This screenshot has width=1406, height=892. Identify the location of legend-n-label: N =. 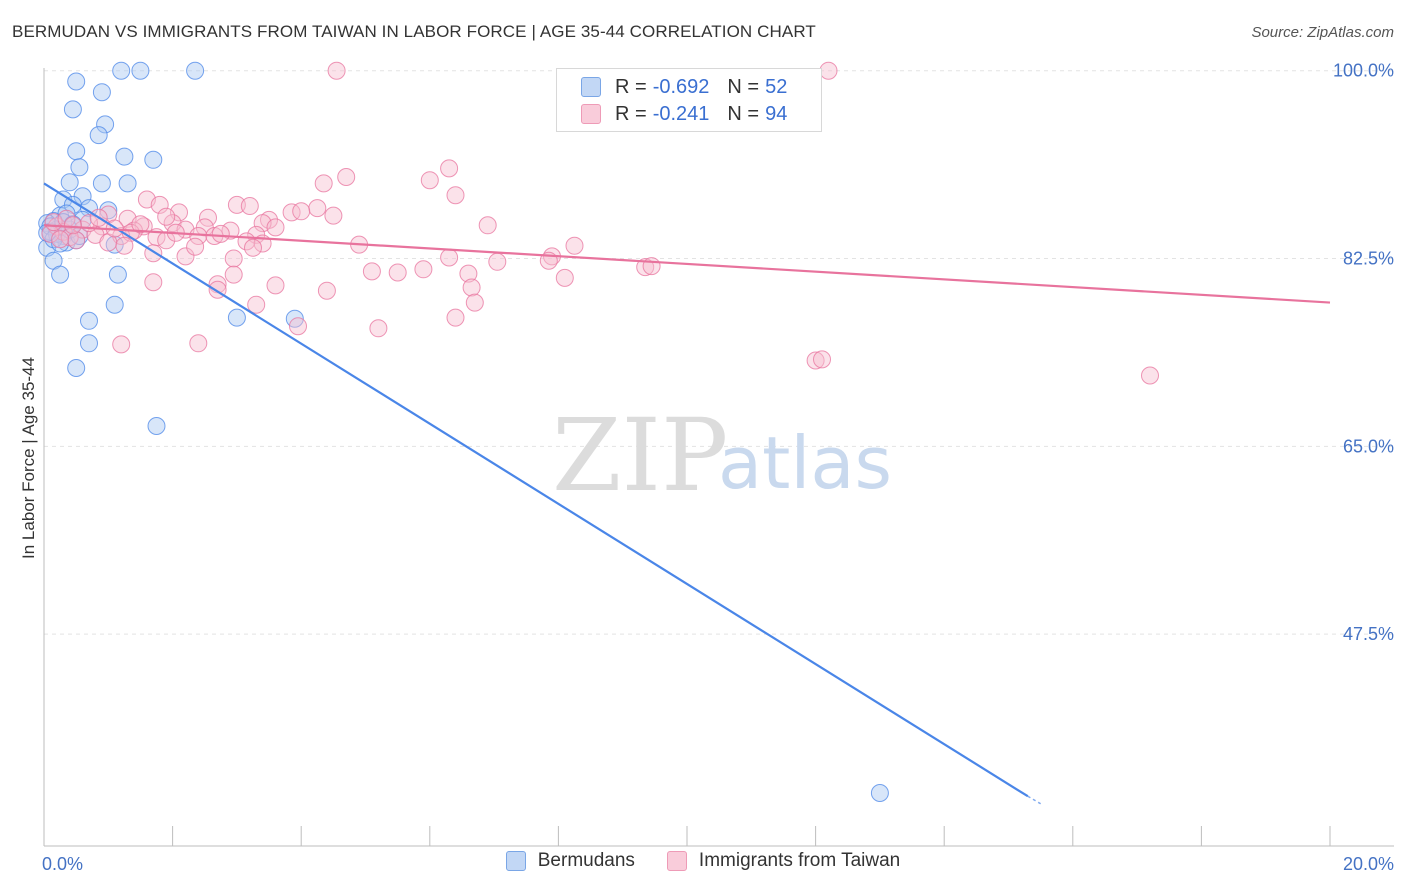
(743, 86).